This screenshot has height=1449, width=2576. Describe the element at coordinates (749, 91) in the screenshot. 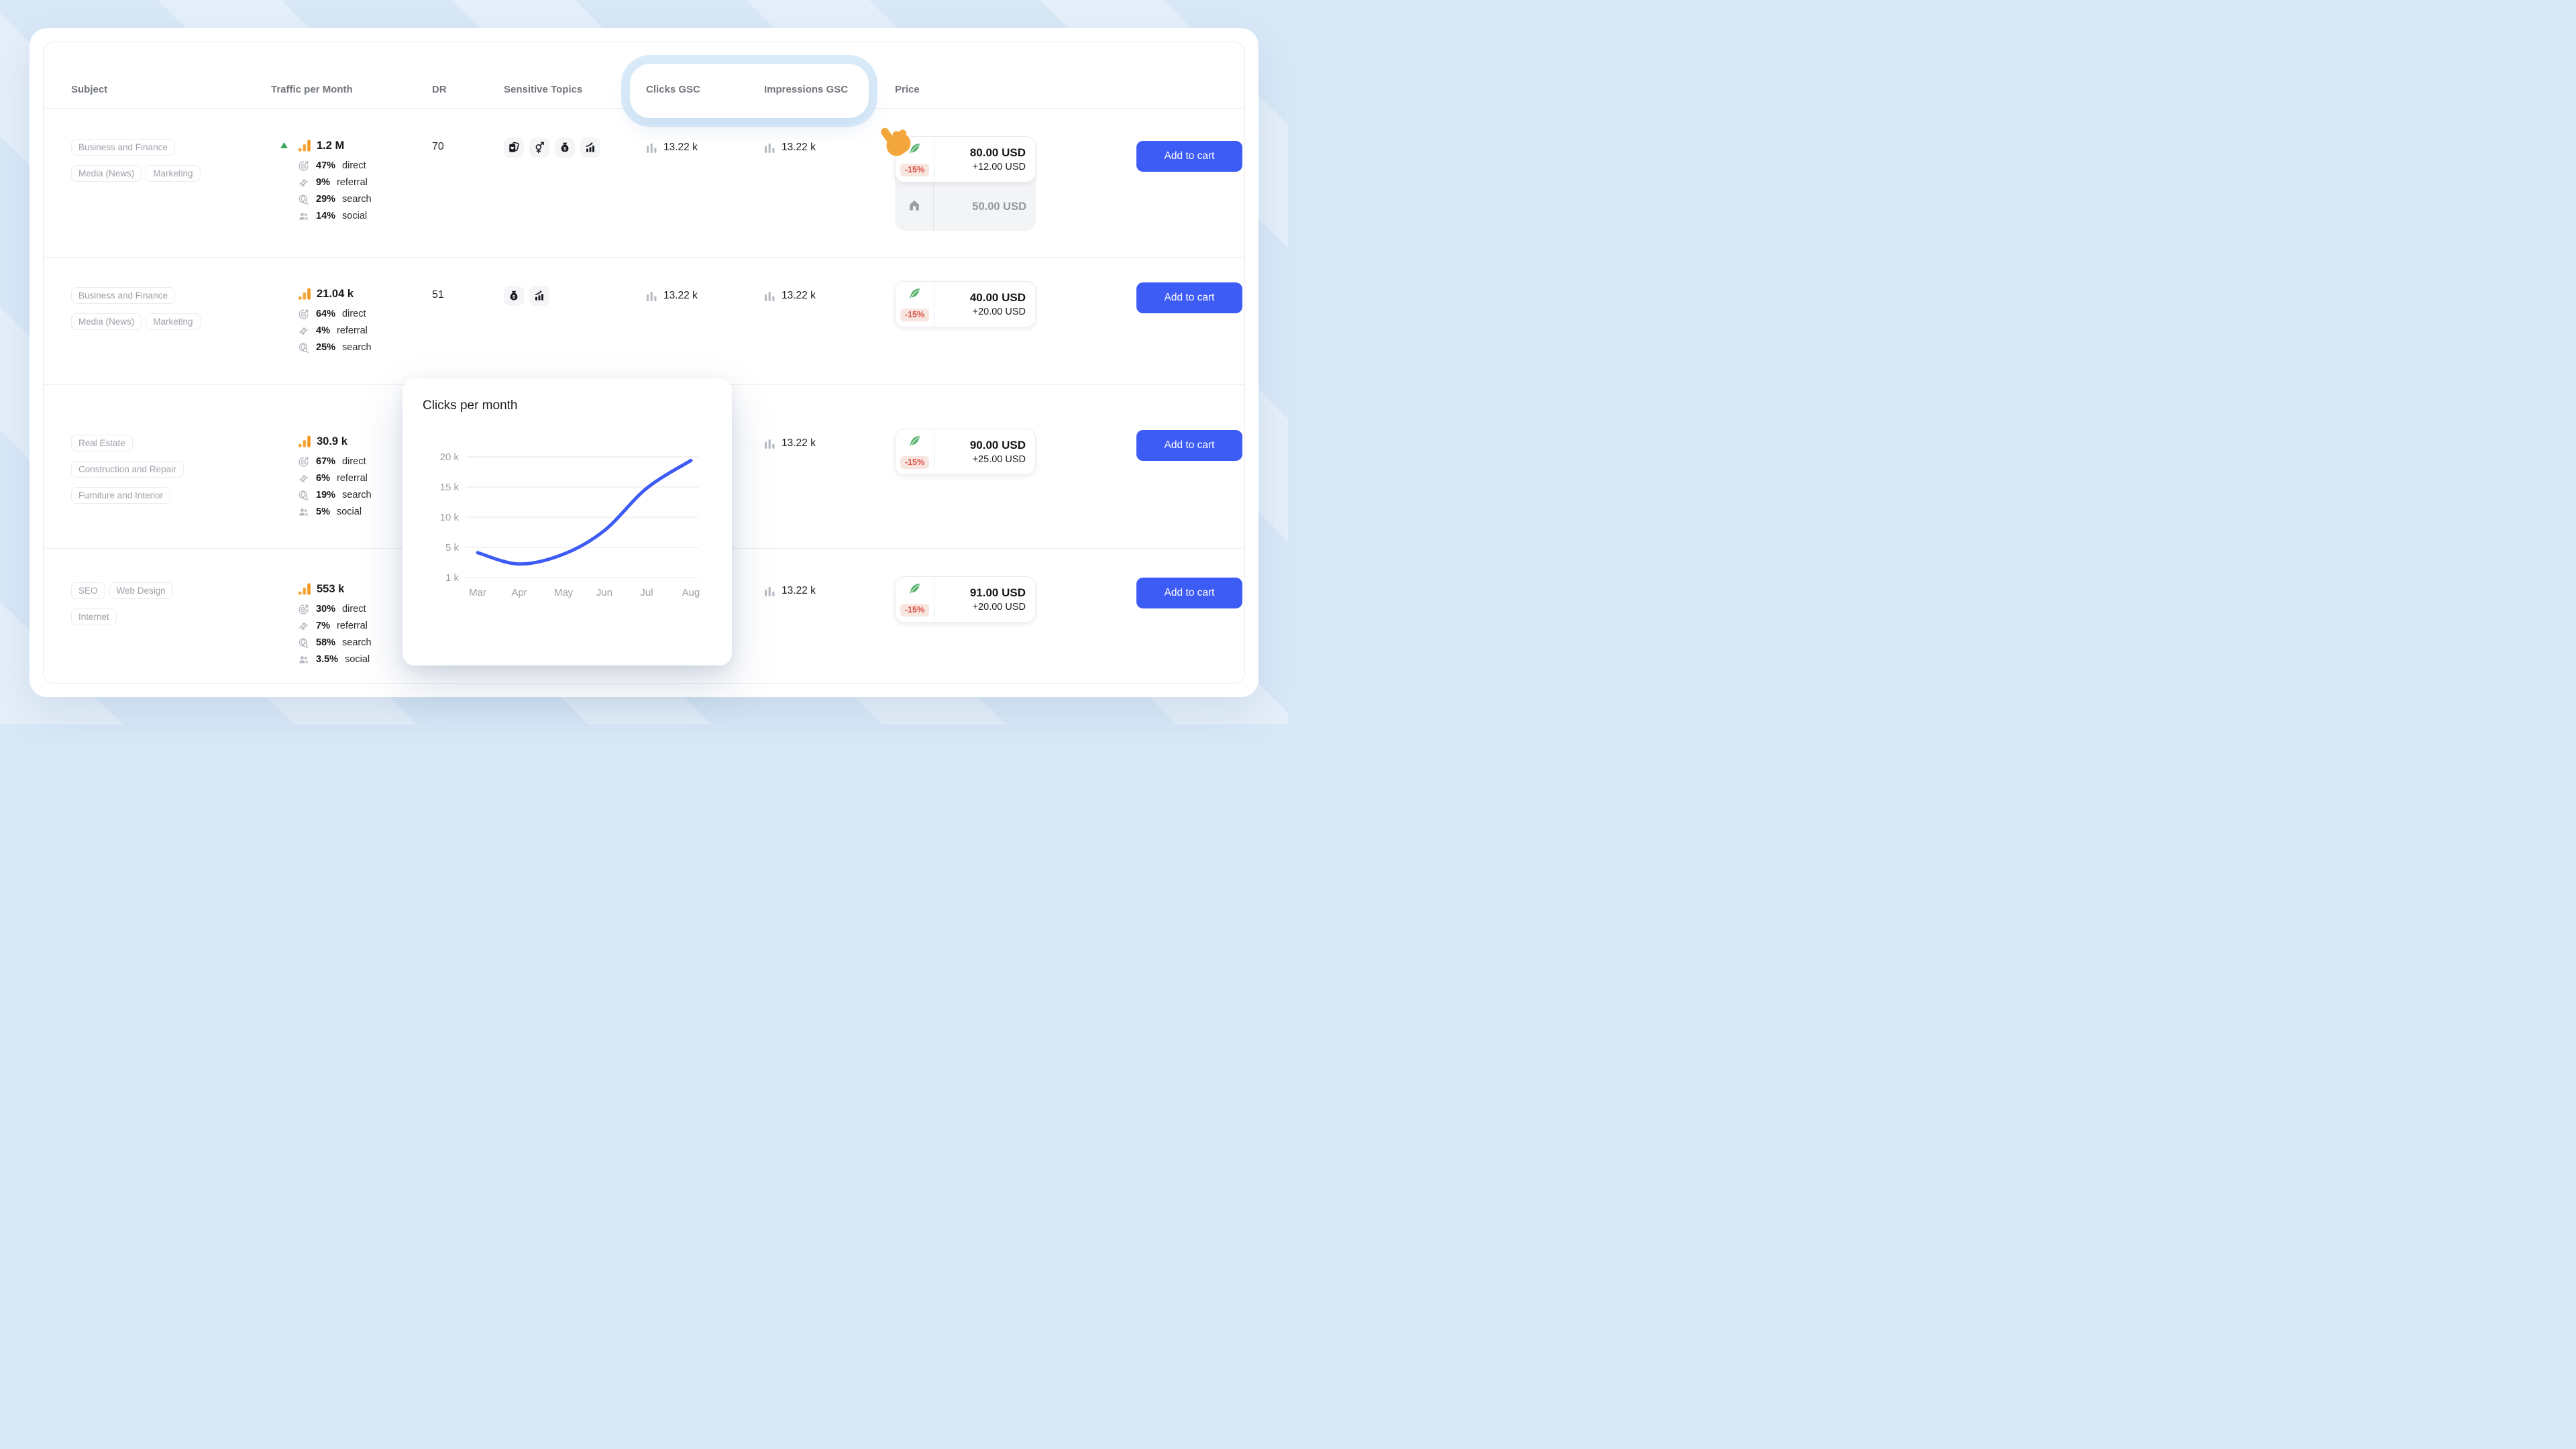

I see `gsc-columns-highlight` at that location.